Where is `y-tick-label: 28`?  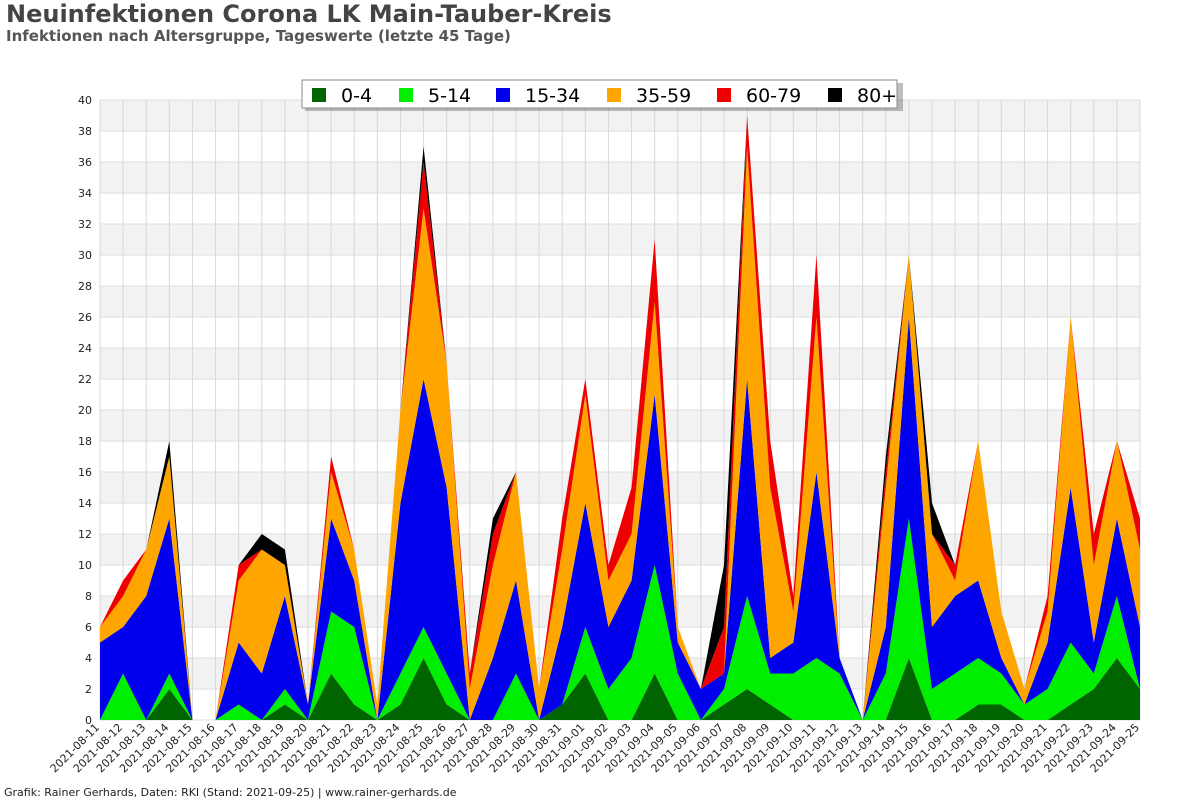
y-tick-label: 28 is located at coordinates (85, 286).